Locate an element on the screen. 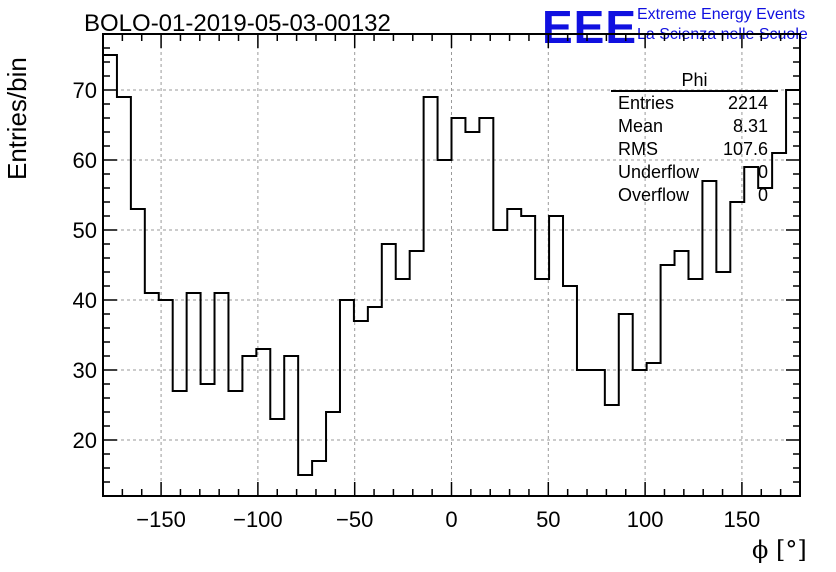 The height and width of the screenshot is (572, 836). x-tick-label: −100 is located at coordinates (258, 519).